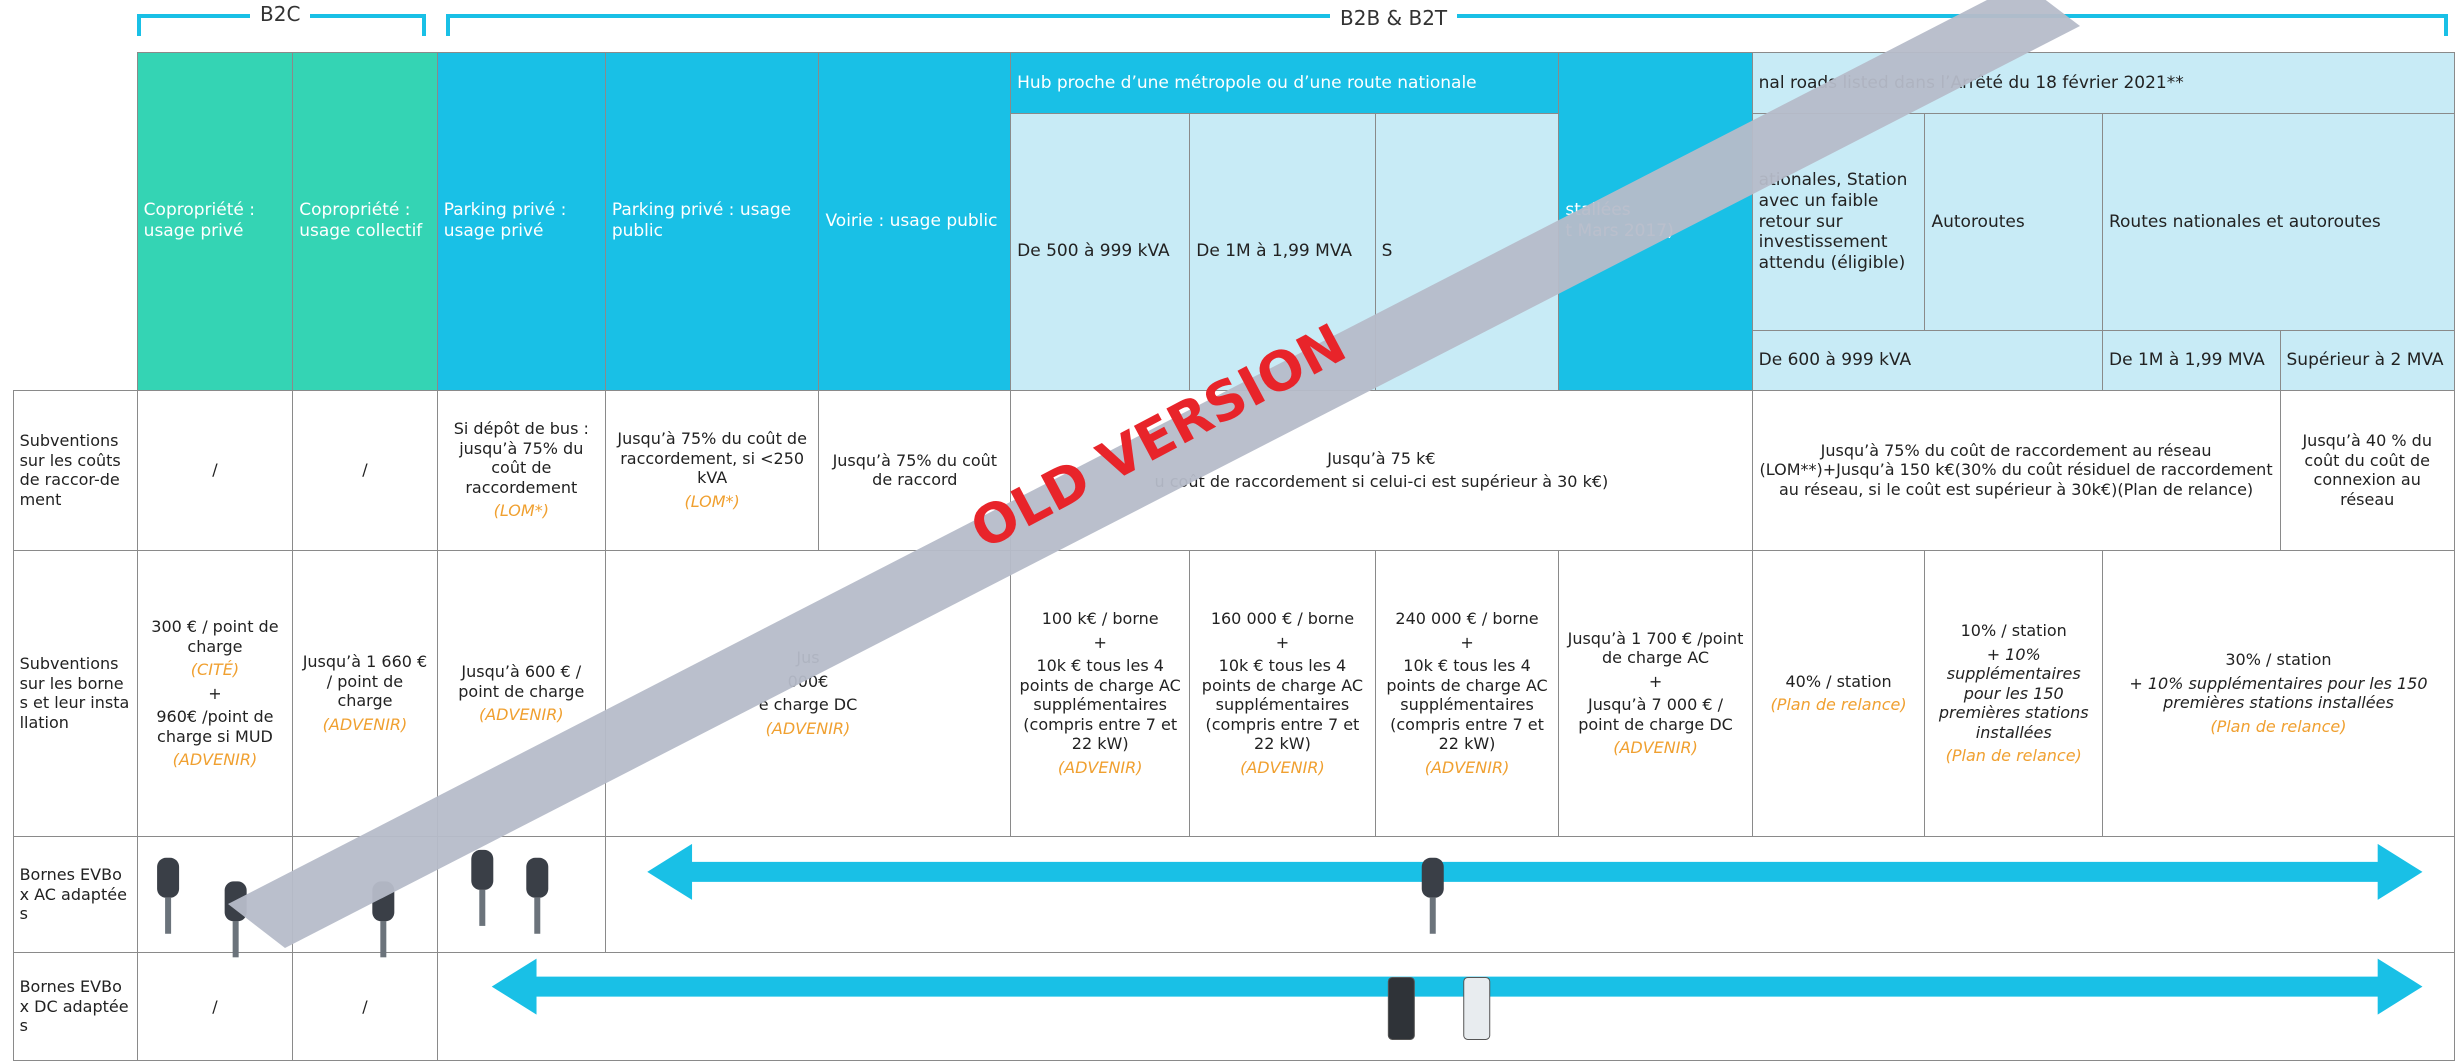  What do you see at coordinates (215, 726) in the screenshot?
I see `cell-text: 960€ /point de charge si MUD` at bounding box center [215, 726].